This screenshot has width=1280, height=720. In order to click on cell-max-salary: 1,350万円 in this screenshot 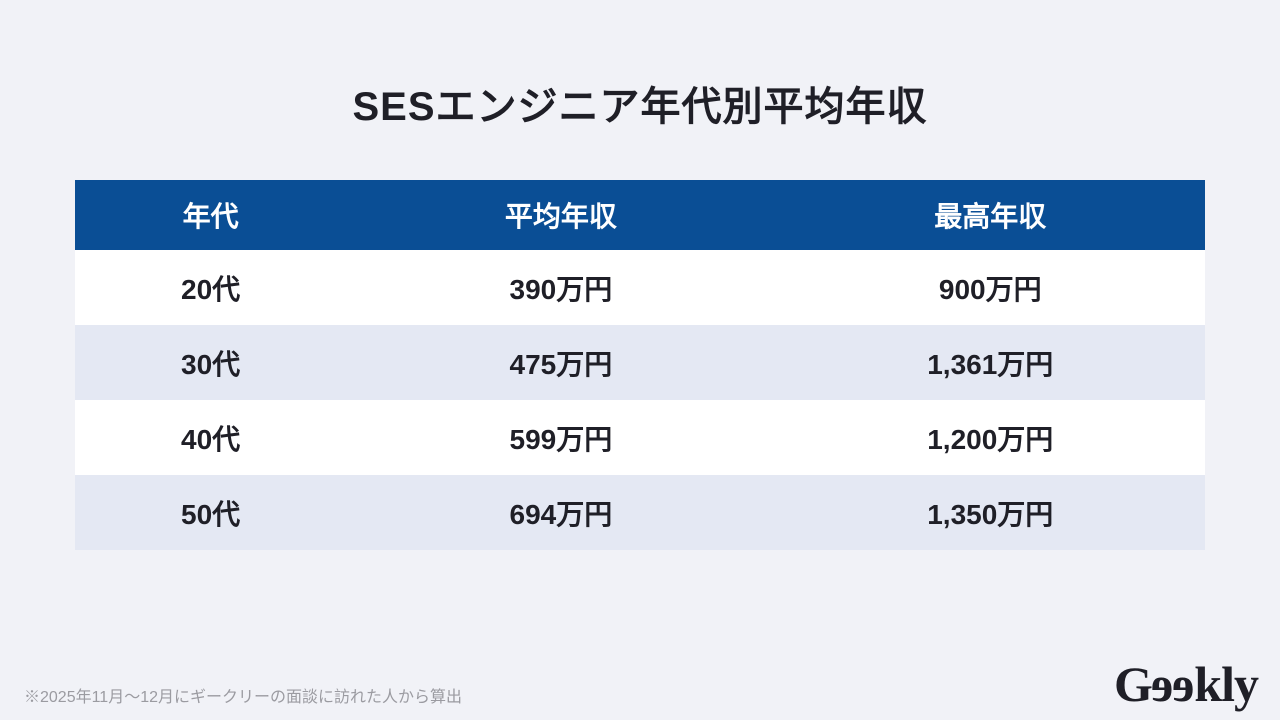, I will do `click(990, 514)`.